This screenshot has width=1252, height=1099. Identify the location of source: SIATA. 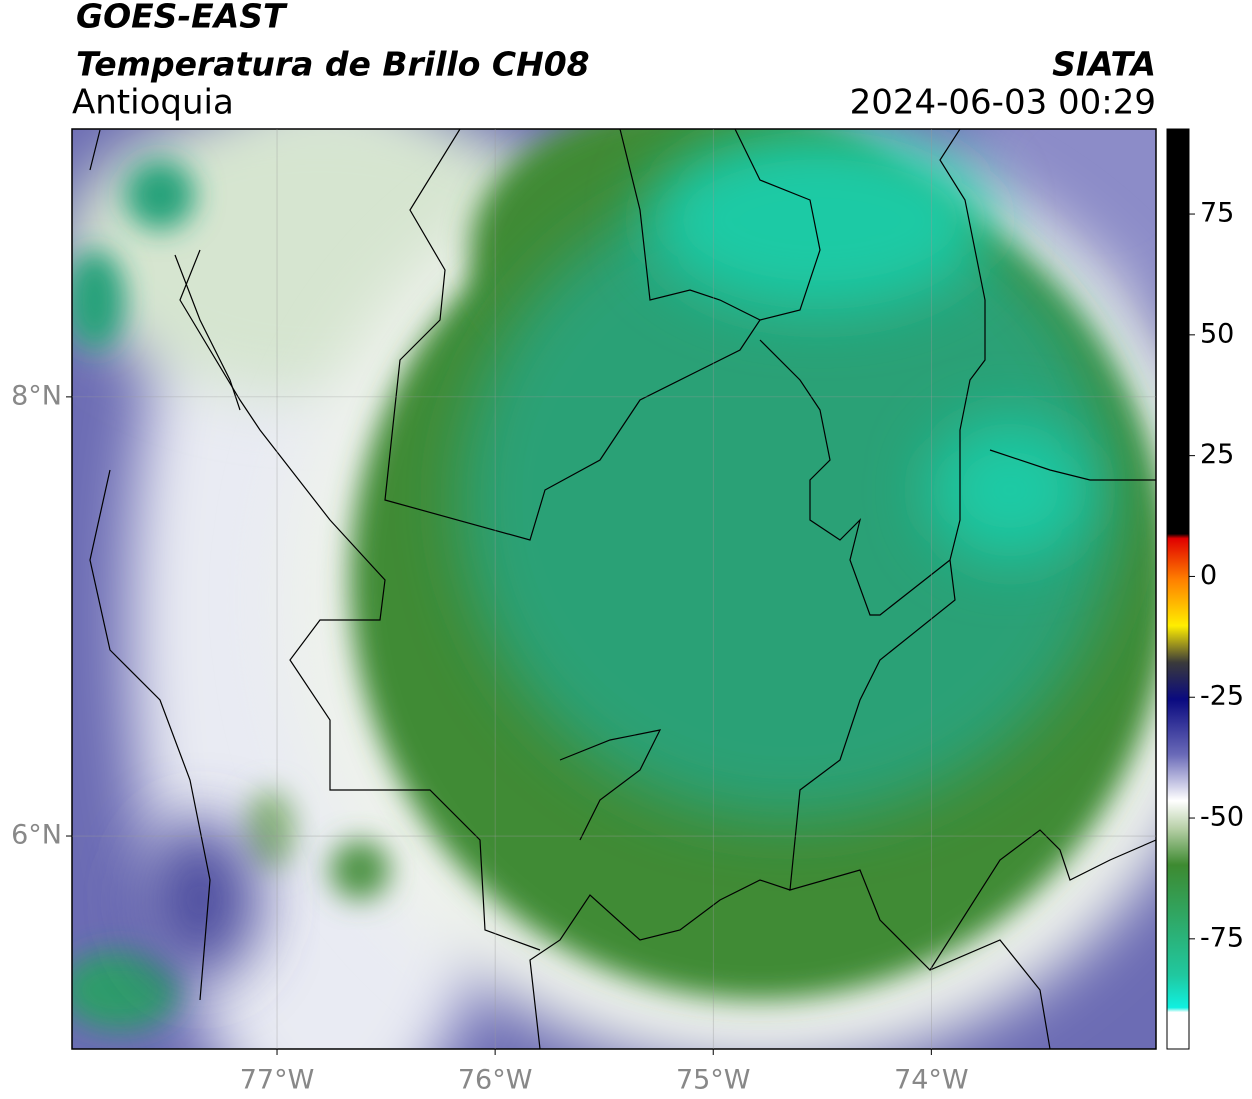
(1104, 64).